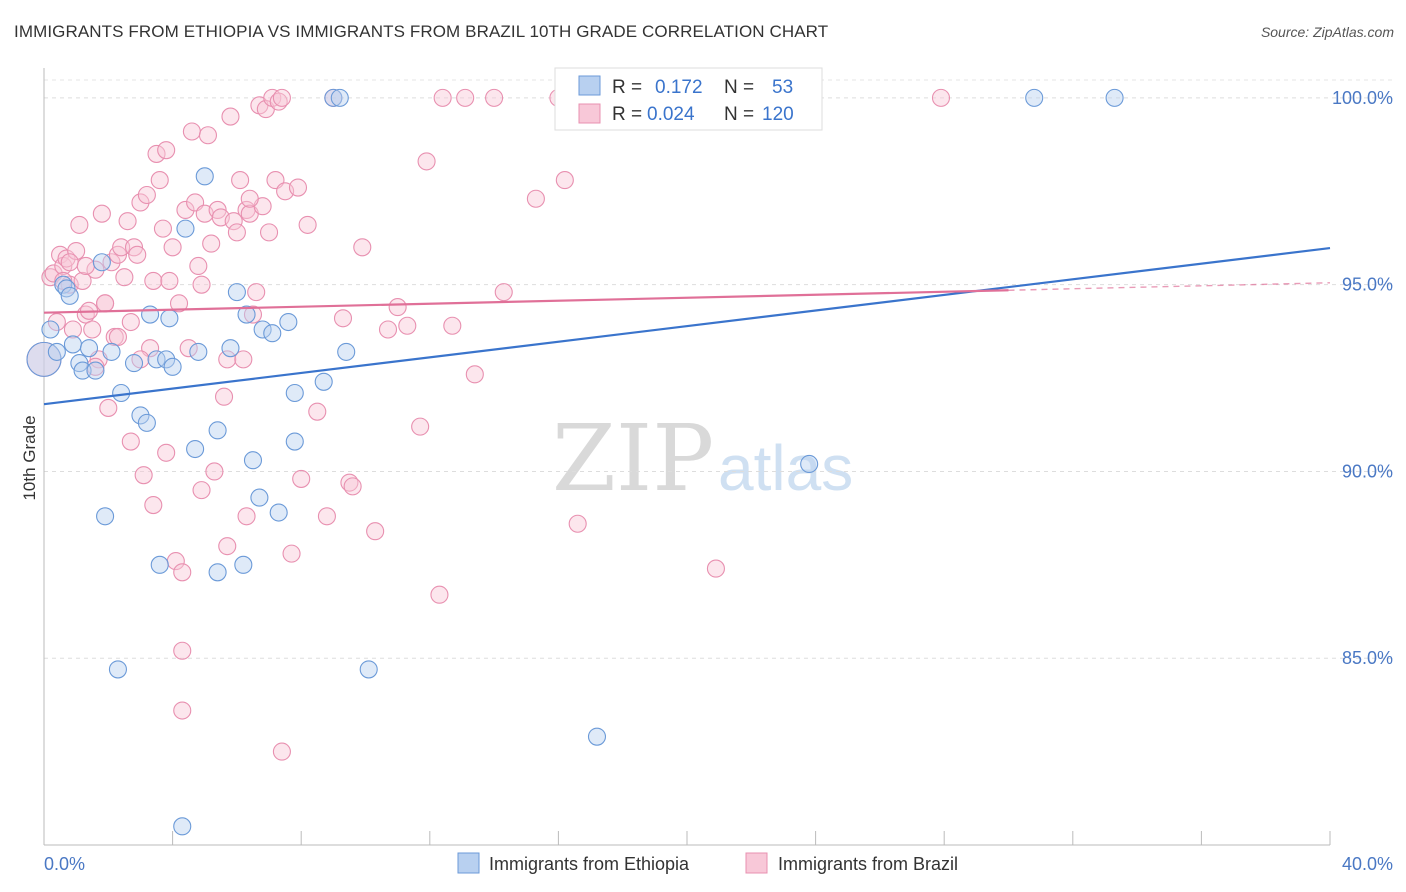 This screenshot has width=1406, height=892. I want to click on brazil-stat-swatch, so click(589, 113).